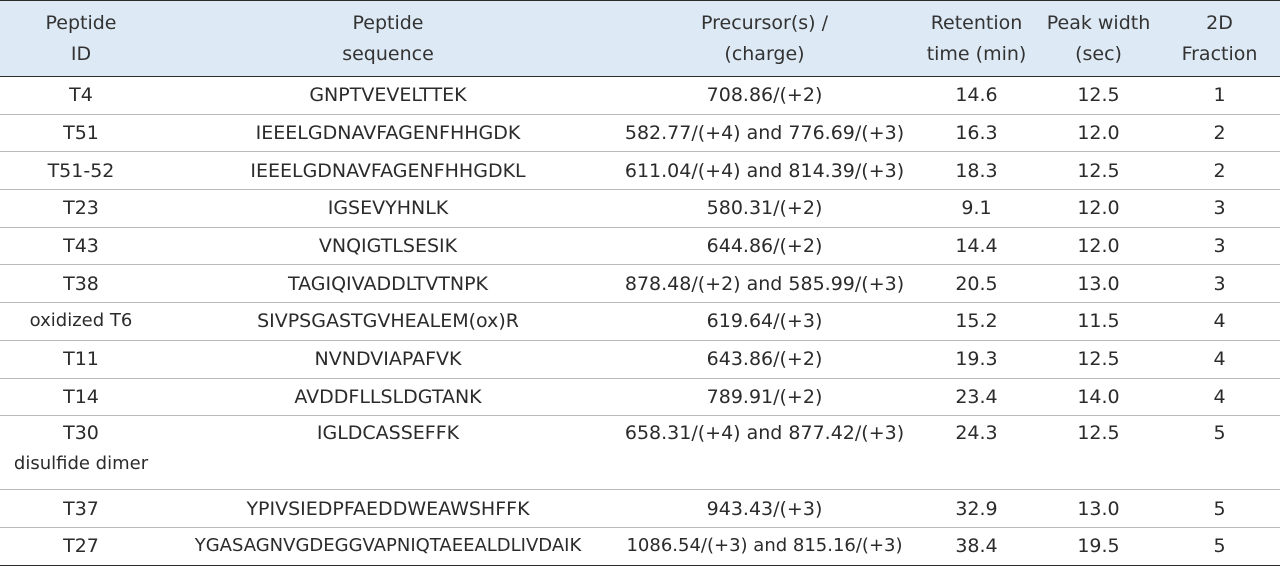 This screenshot has width=1280, height=566. Describe the element at coordinates (81, 246) in the screenshot. I see `cell-peptide-id: T43` at that location.